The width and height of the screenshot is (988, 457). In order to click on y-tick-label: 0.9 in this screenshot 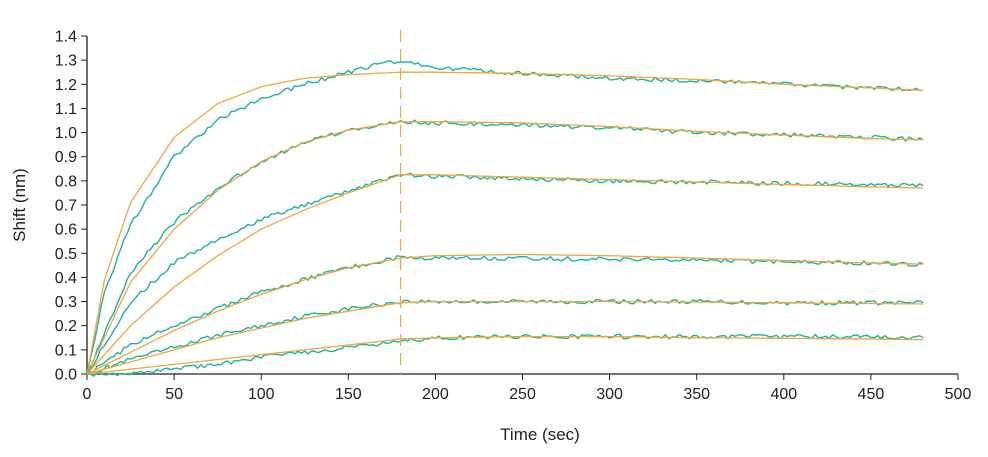, I will do `click(66, 157)`.